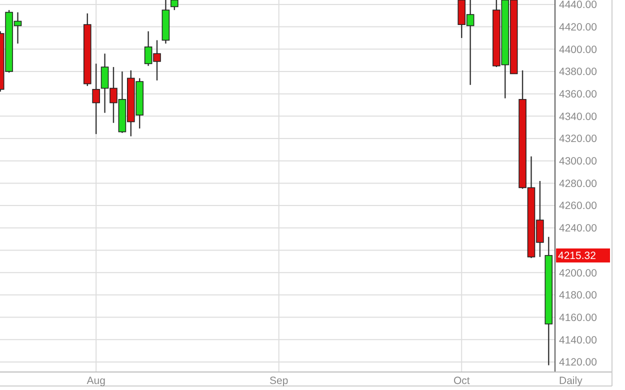  Describe the element at coordinates (578, 50) in the screenshot. I see `y-tick-label: 4400.00` at that location.